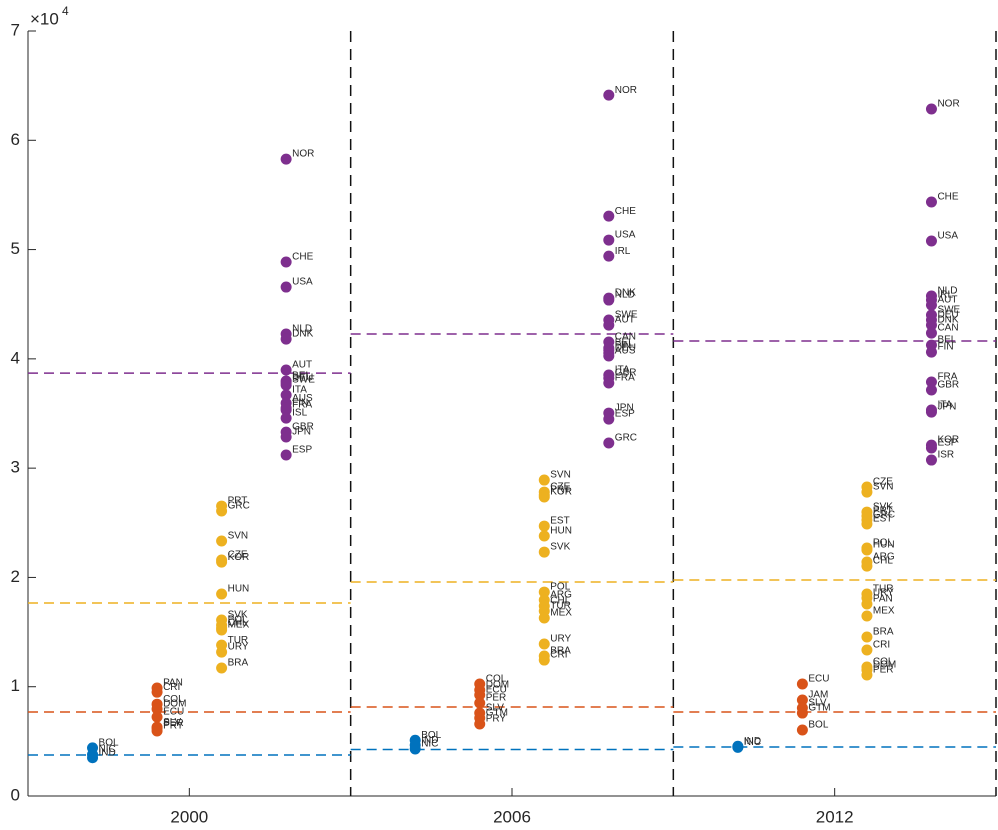 This screenshot has width=998, height=830. I want to click on y-tick-label: 2, so click(15, 576).